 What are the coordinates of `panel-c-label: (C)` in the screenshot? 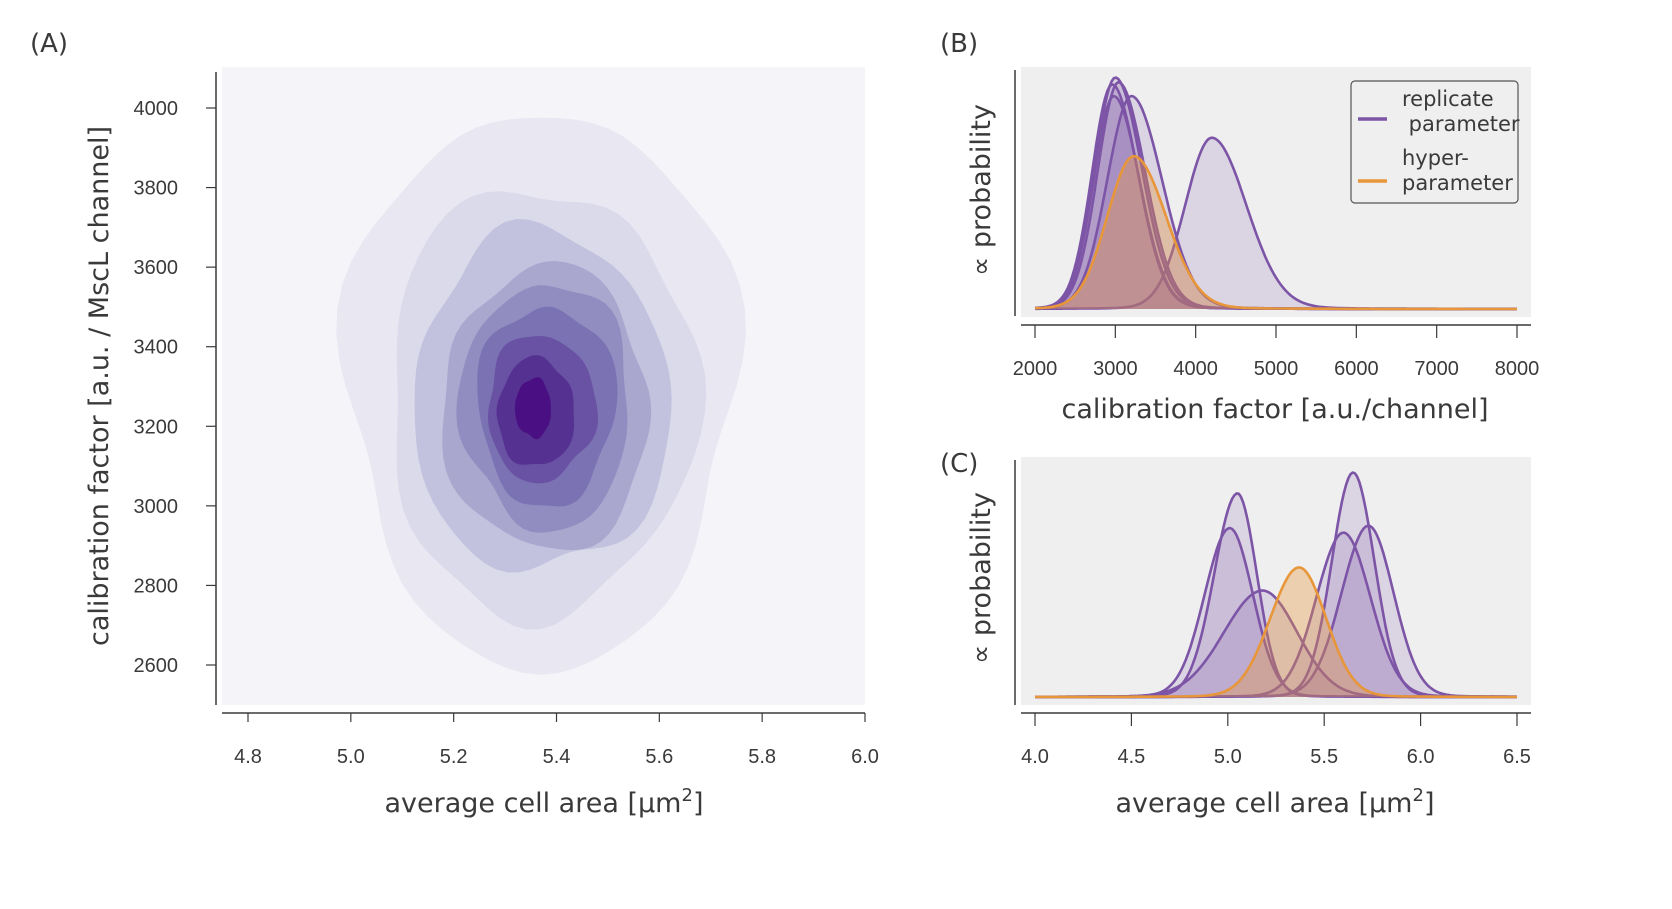 It's located at (959, 464).